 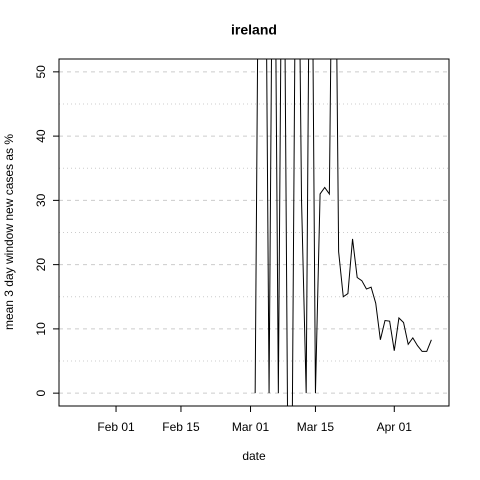 I want to click on y-tick-label: 20, so click(x=41, y=265).